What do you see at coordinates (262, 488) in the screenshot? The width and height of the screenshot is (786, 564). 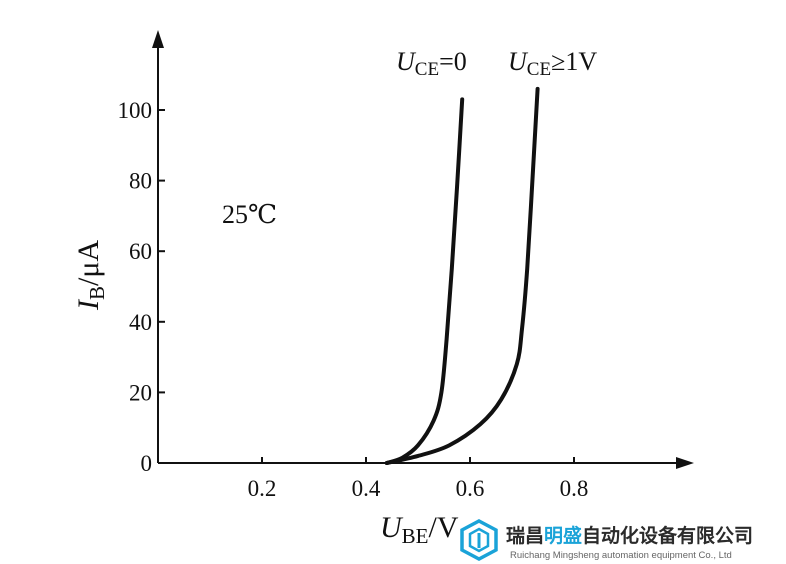 I see `x-tick-label: 0.2` at bounding box center [262, 488].